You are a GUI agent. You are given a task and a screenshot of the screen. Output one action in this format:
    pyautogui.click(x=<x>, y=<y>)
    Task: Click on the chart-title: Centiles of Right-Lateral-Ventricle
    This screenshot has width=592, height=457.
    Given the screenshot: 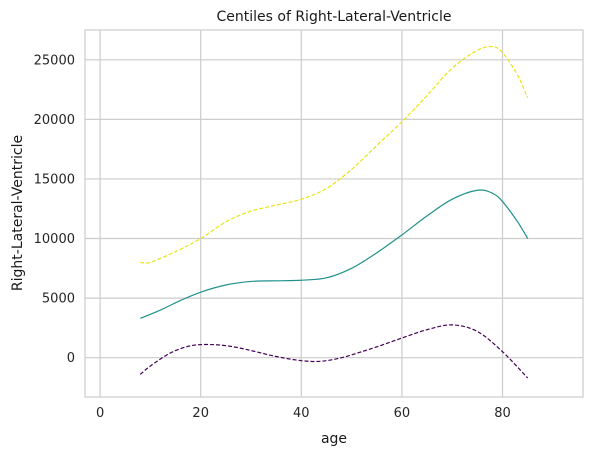 What is the action you would take?
    pyautogui.click(x=334, y=17)
    